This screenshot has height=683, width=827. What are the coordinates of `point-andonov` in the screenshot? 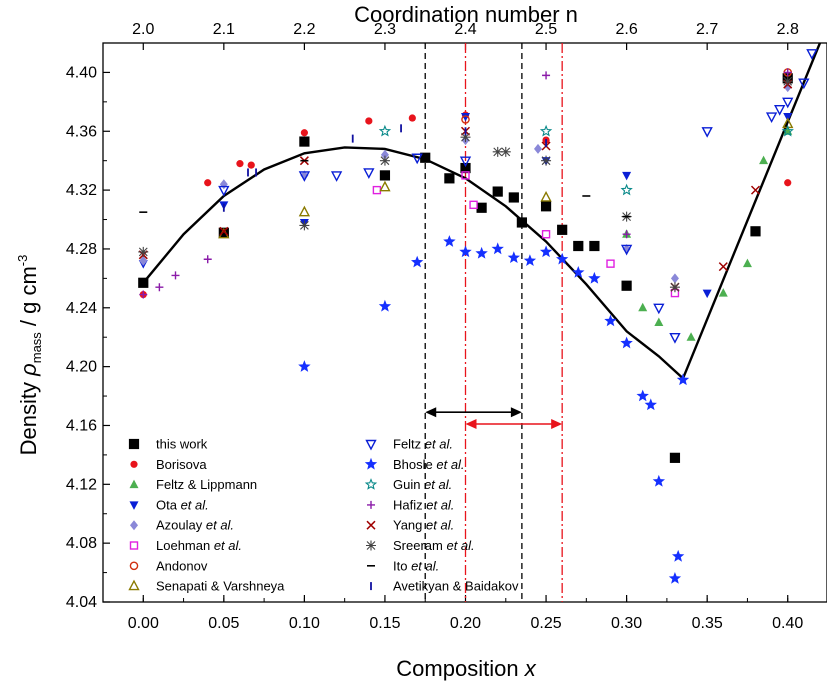 It's located at (465, 119).